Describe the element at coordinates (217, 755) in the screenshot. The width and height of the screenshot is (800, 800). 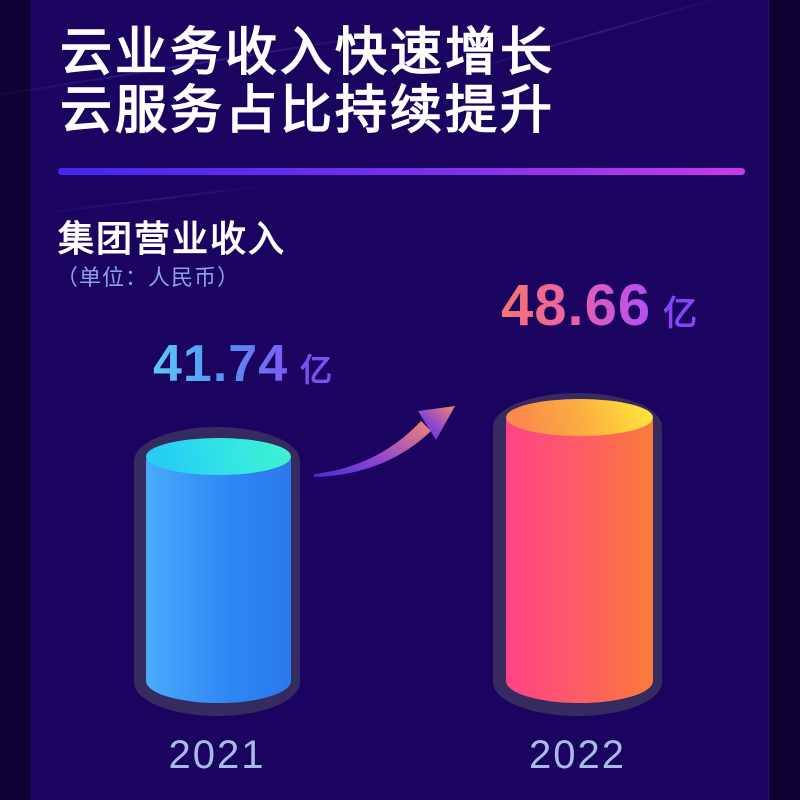
I see `axis-label-2021: 2021` at that location.